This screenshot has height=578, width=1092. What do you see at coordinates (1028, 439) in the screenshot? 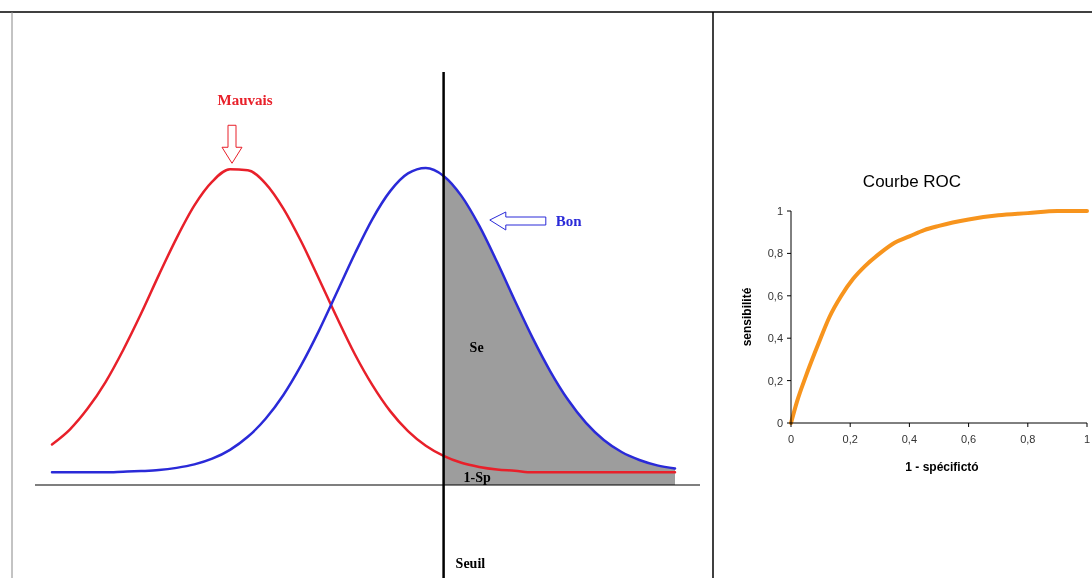
I see `x-tick-label: 0,8` at bounding box center [1028, 439].